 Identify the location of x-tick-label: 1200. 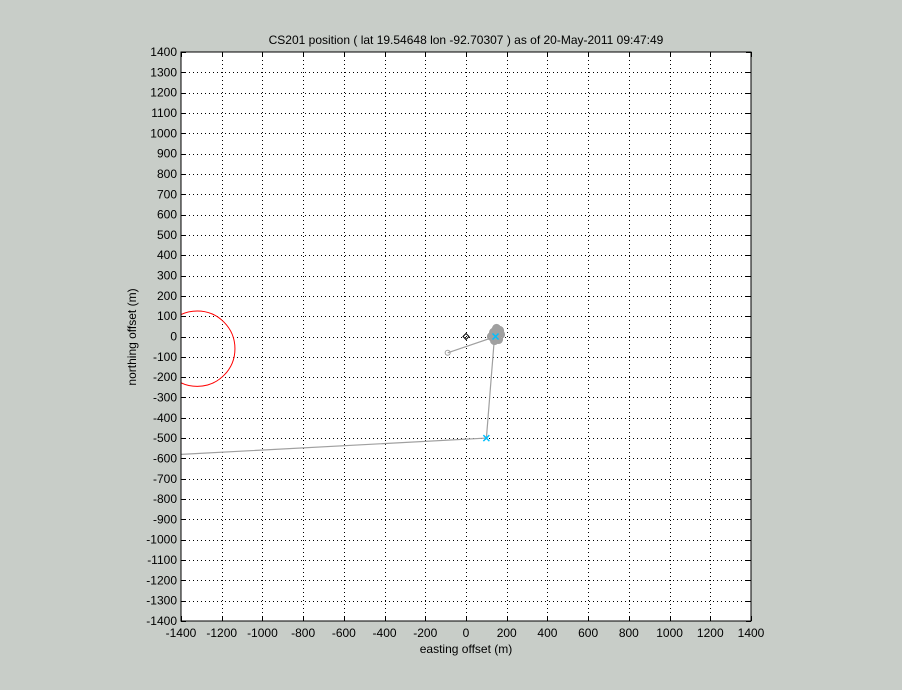
(710, 633).